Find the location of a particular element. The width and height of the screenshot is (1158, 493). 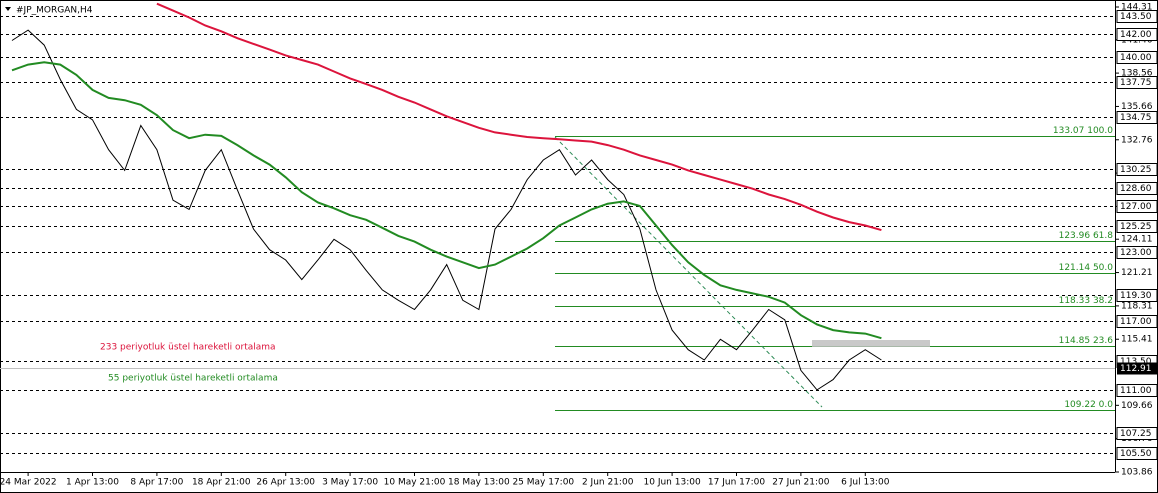

x-tick-label: 18 Apr 21:00 is located at coordinates (221, 483).